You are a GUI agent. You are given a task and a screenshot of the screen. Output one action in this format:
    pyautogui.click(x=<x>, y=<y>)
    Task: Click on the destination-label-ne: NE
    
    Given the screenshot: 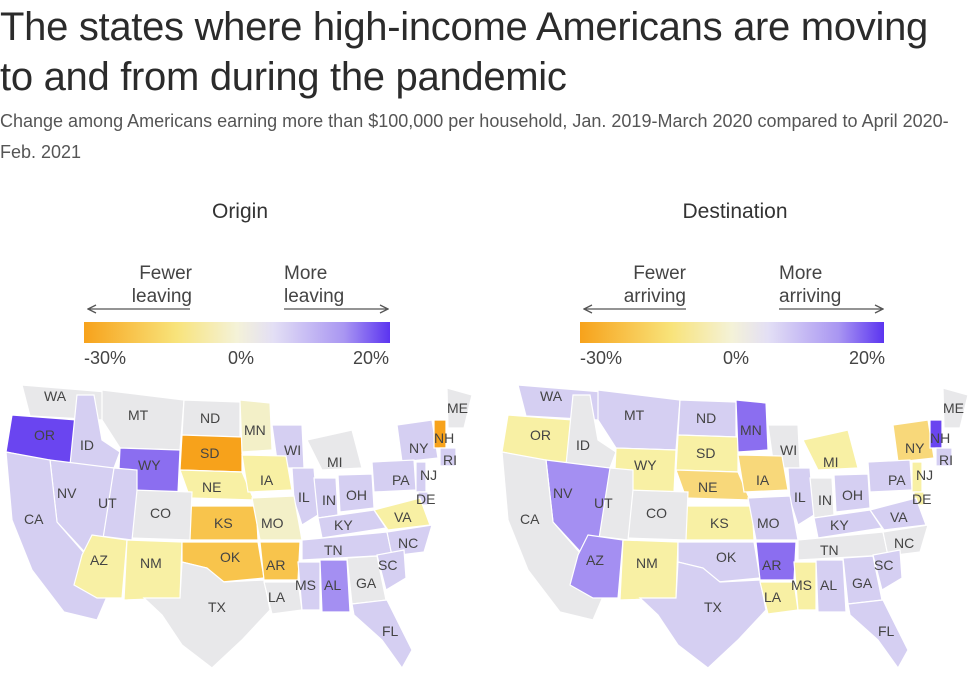 What is the action you would take?
    pyautogui.click(x=707, y=487)
    